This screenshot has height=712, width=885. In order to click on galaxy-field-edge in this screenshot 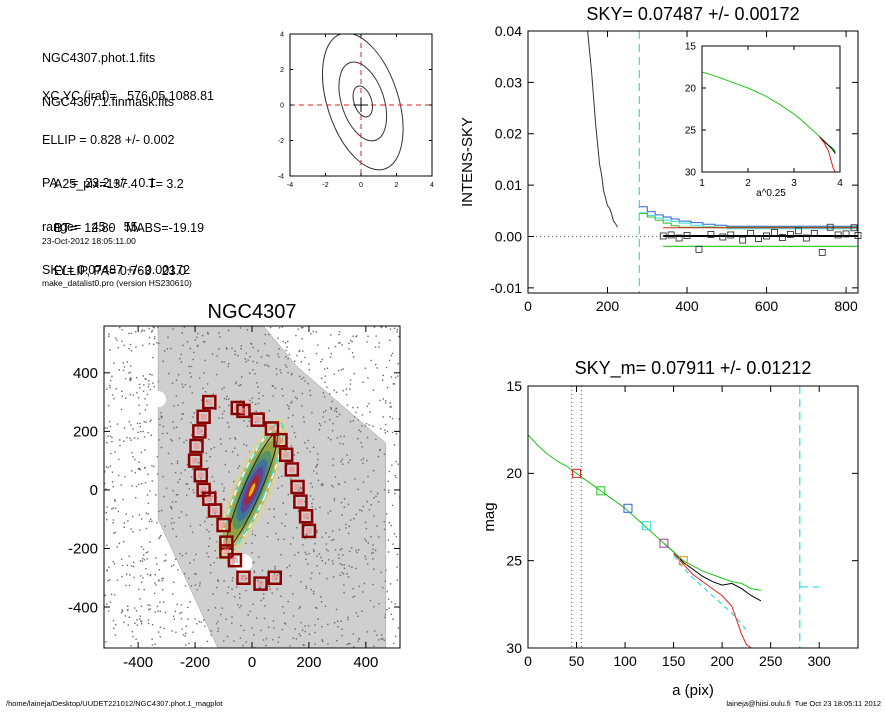, I will do `click(272, 487)`.